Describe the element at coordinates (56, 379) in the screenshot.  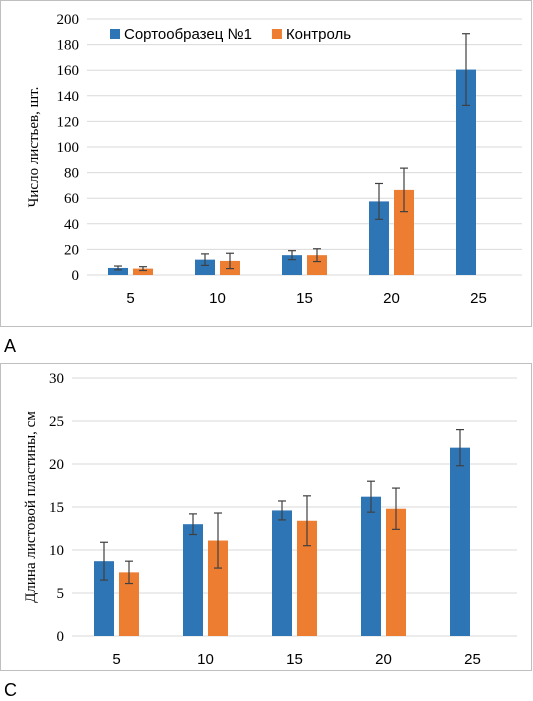
I see `y-tick-label: 30` at that location.